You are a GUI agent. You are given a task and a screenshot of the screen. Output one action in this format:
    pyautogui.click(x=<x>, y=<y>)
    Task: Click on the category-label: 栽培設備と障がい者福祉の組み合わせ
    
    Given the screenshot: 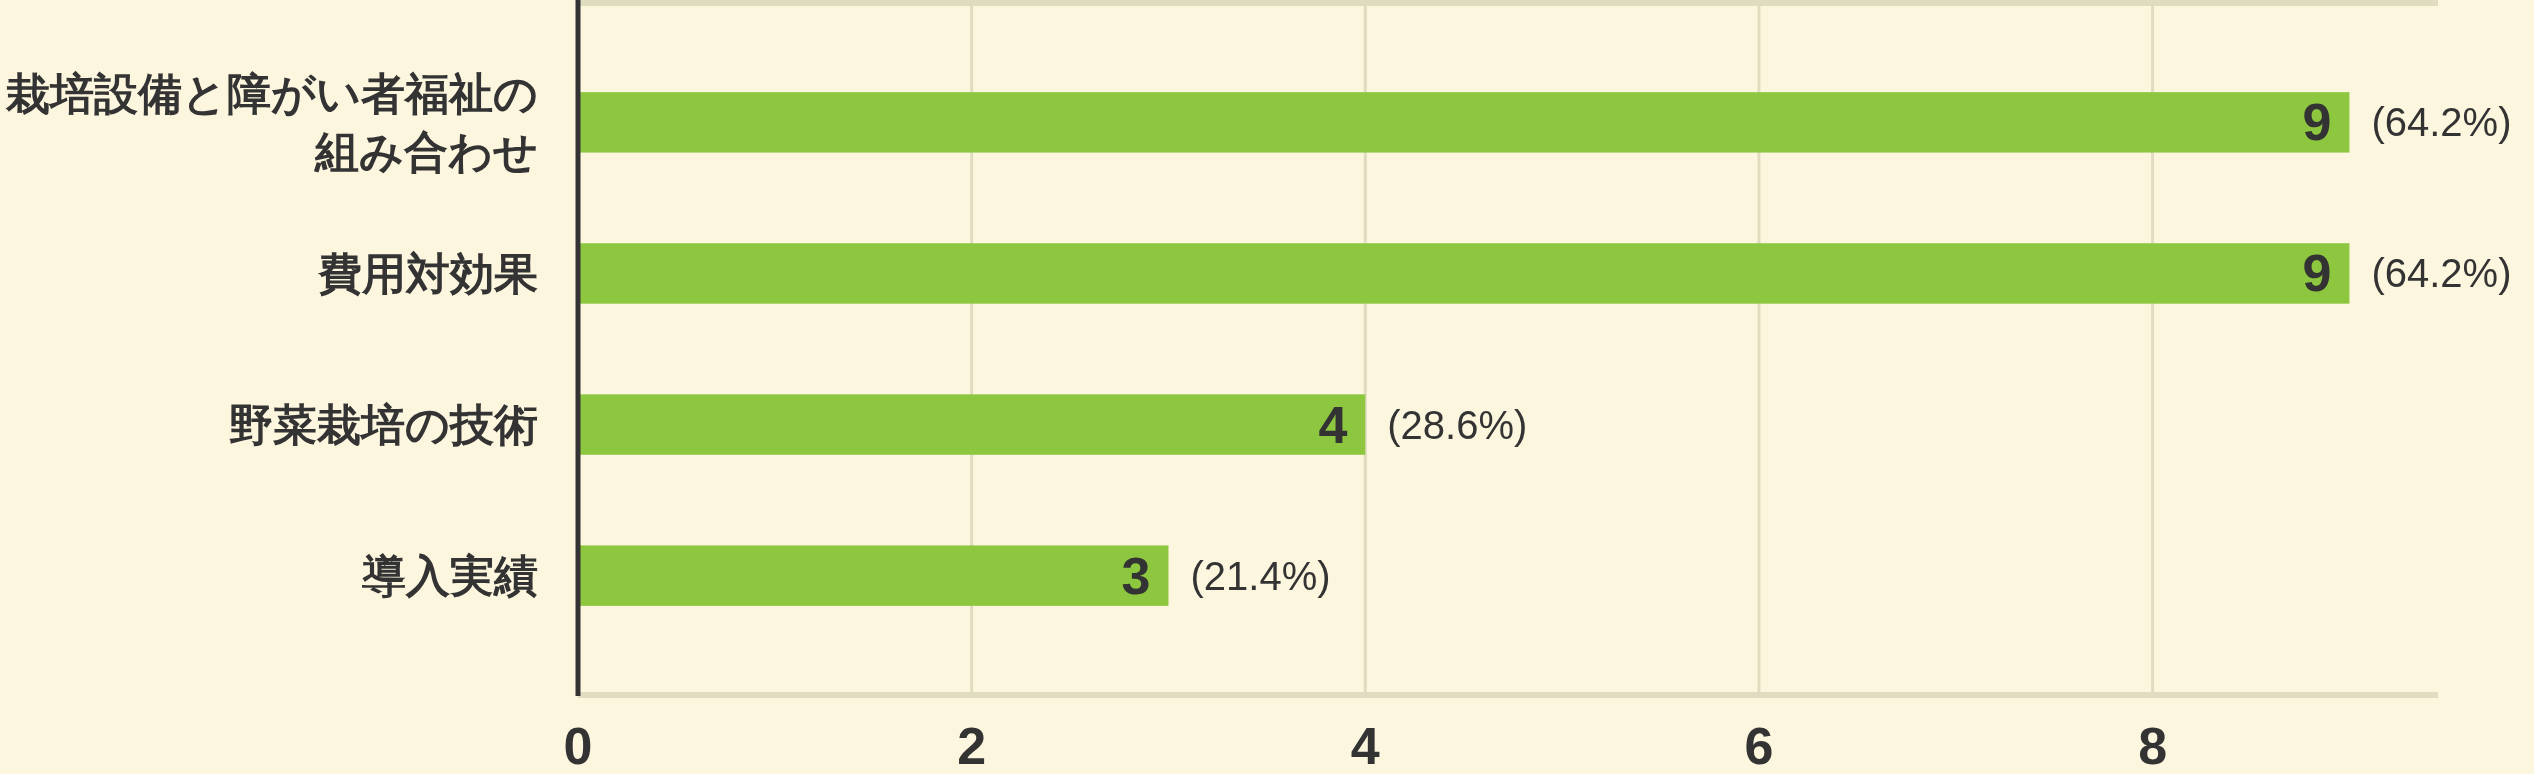 What is the action you would take?
    pyautogui.click(x=272, y=122)
    